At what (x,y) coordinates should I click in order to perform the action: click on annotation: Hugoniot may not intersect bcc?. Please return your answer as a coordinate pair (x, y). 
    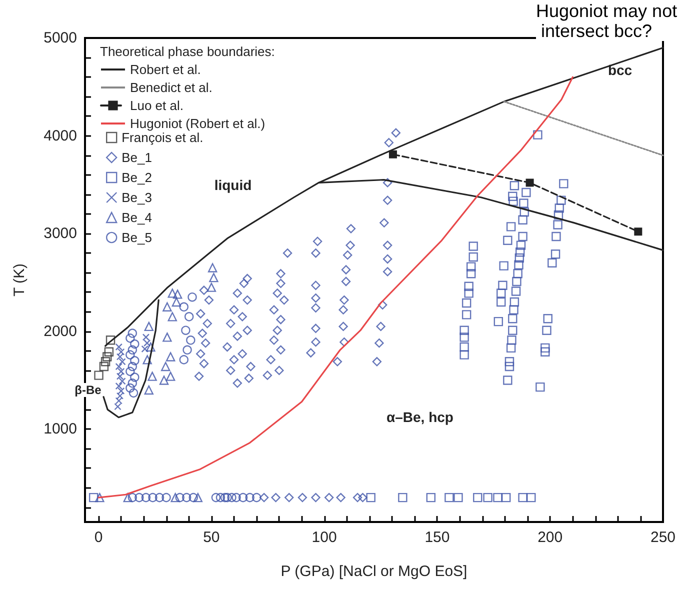
    Looking at the image, I should click on (607, 21).